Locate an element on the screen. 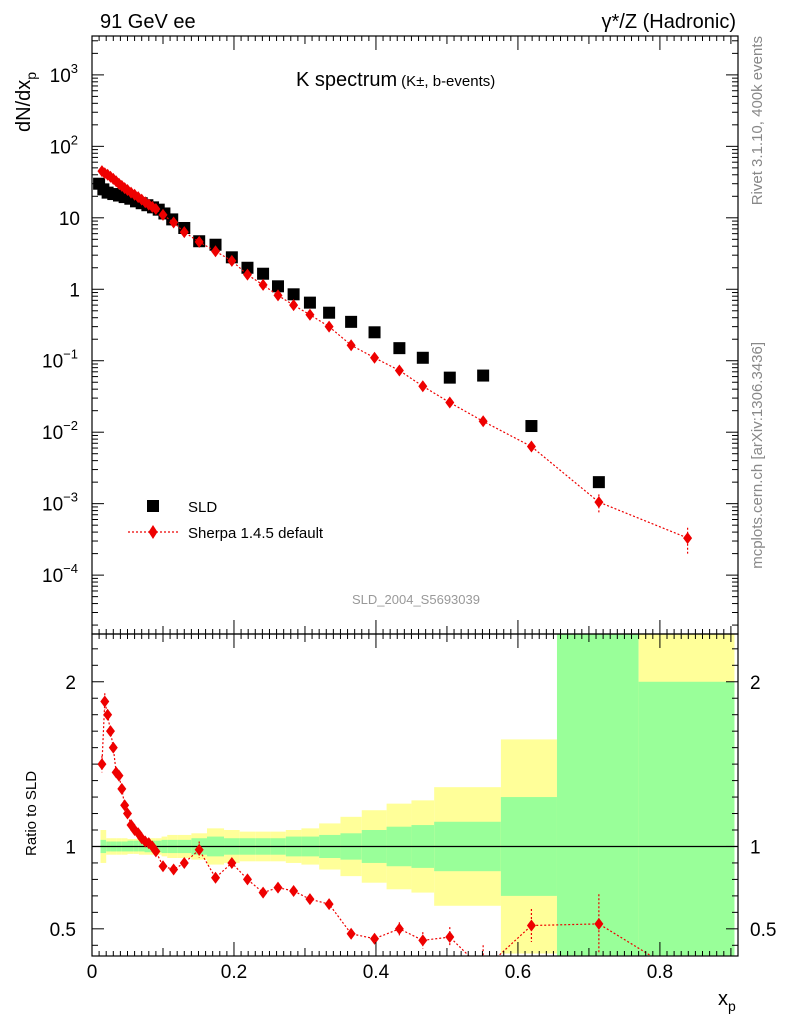 The height and width of the screenshot is (1024, 786). ratio-y-tick-label-right: 1 is located at coordinates (755, 847).